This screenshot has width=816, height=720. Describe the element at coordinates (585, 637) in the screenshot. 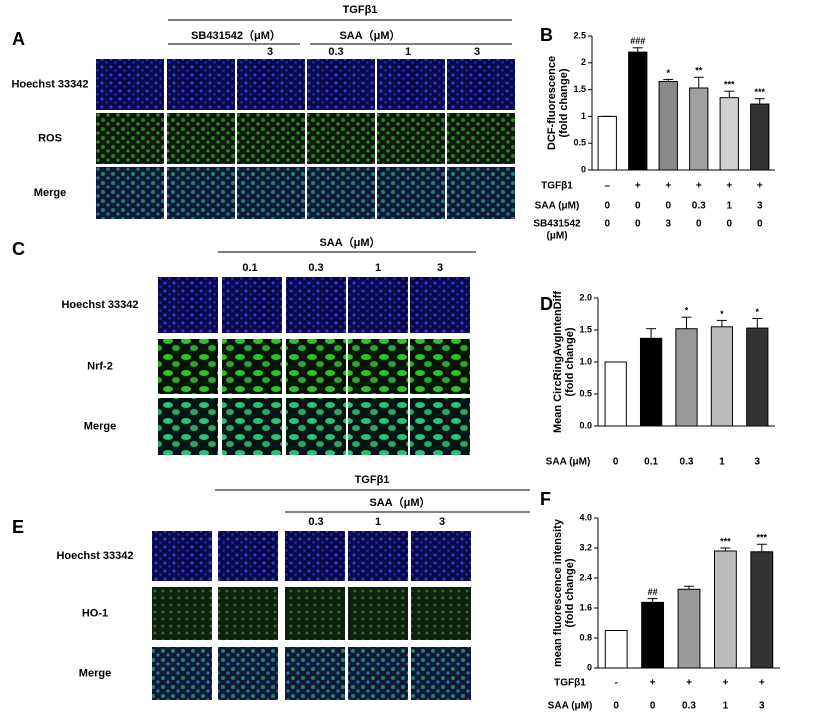

I see `y-tick-label: 0.8` at that location.